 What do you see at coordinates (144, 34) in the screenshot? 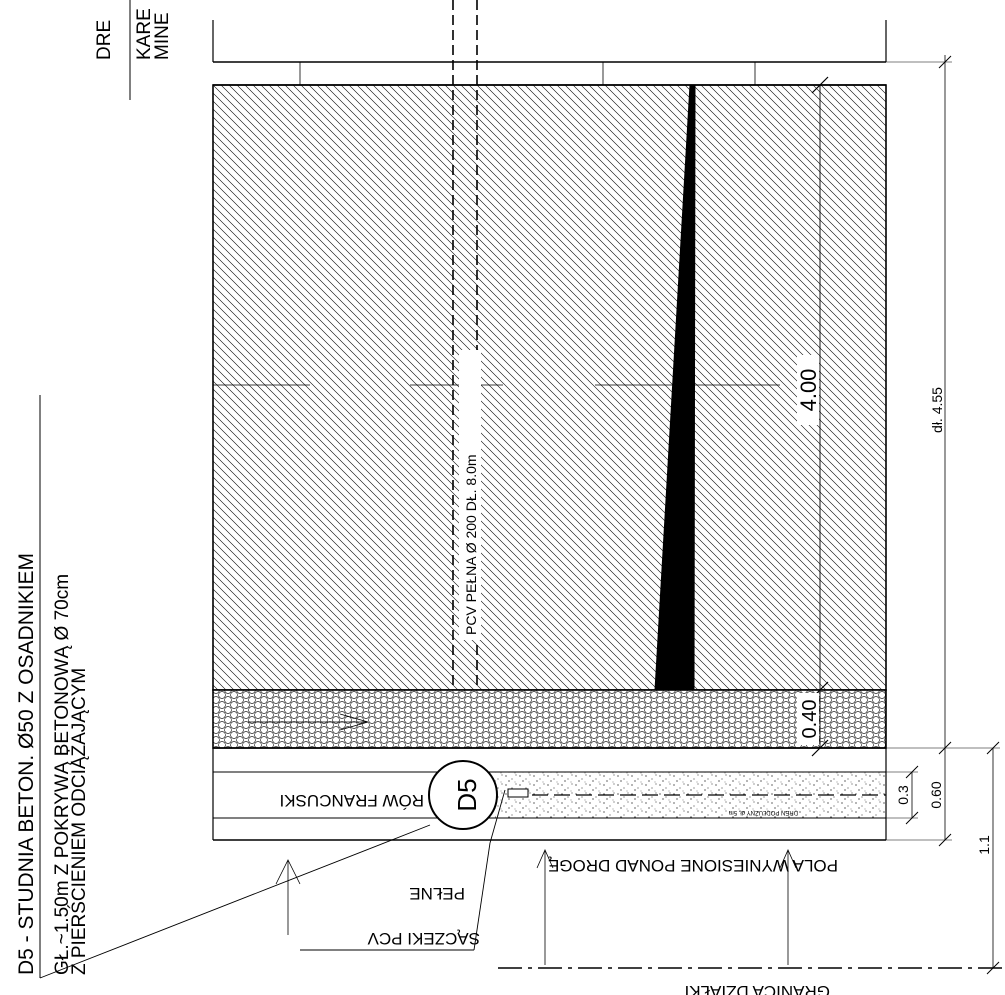
I see `top-right-label-2: KARE` at bounding box center [144, 34].